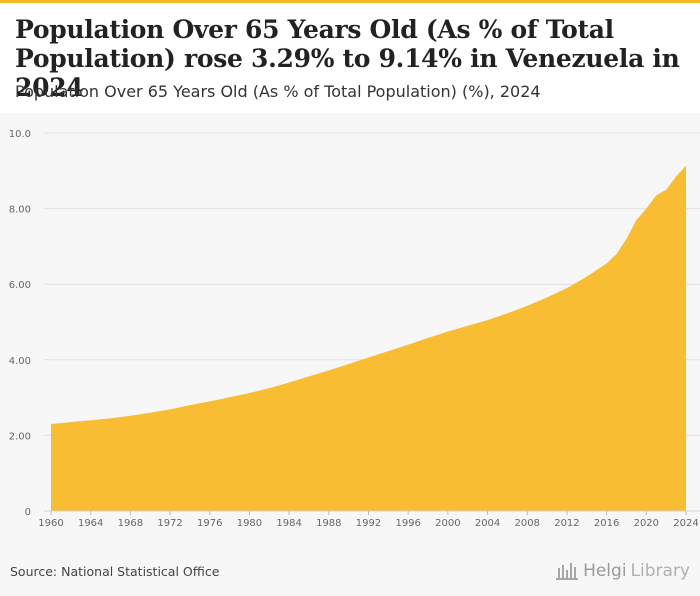 The width and height of the screenshot is (700, 596). Describe the element at coordinates (407, 523) in the screenshot. I see `x-tick-label: 1996` at that location.